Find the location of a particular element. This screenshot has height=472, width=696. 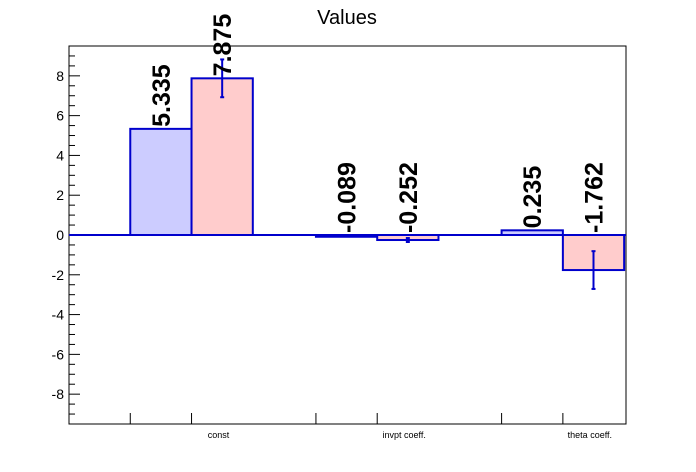

x-category-label: invpt coeff. is located at coordinates (404, 435).